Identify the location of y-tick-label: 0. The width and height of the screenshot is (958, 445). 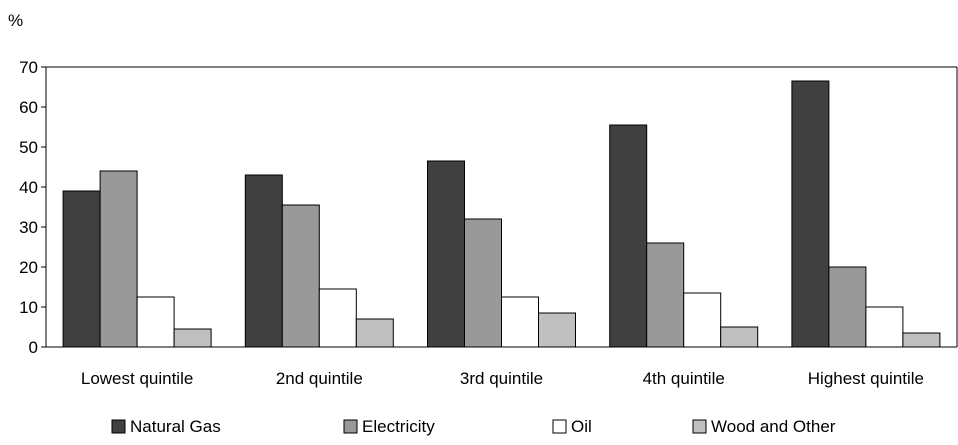
(33, 347).